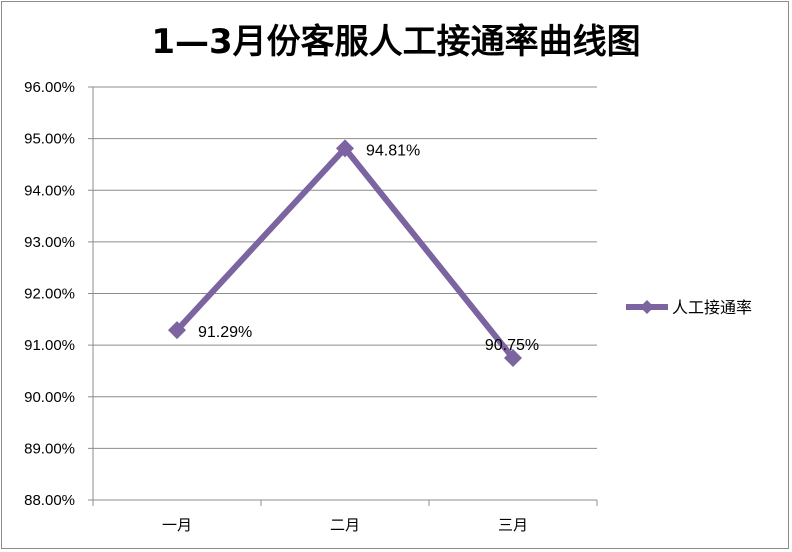 The image size is (792, 552). I want to click on y-tick-label: 92.00%, so click(49, 294).